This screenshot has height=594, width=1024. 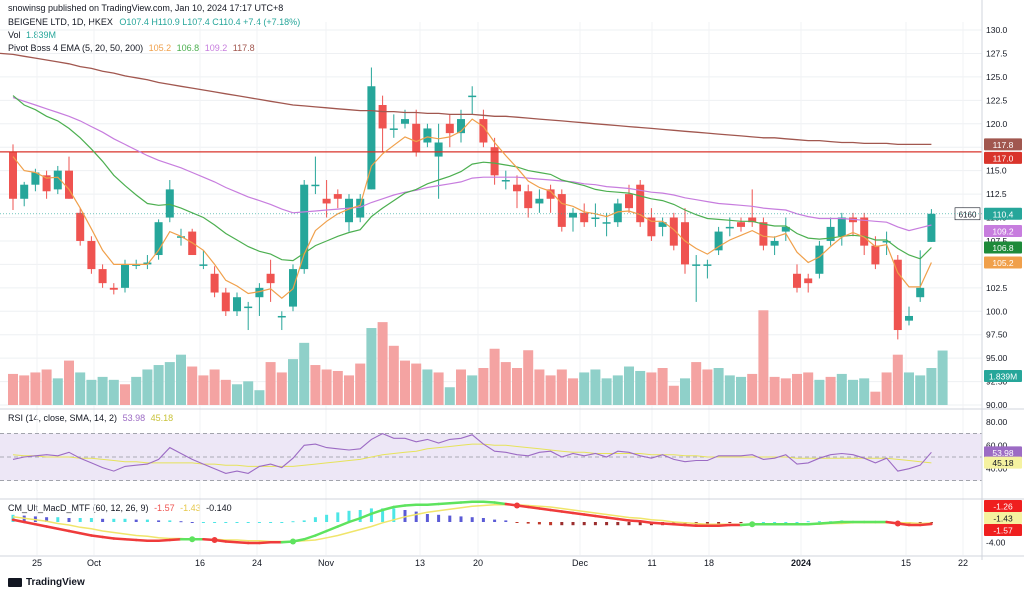 I want to click on x-tick-label: Dec, so click(x=580, y=563).